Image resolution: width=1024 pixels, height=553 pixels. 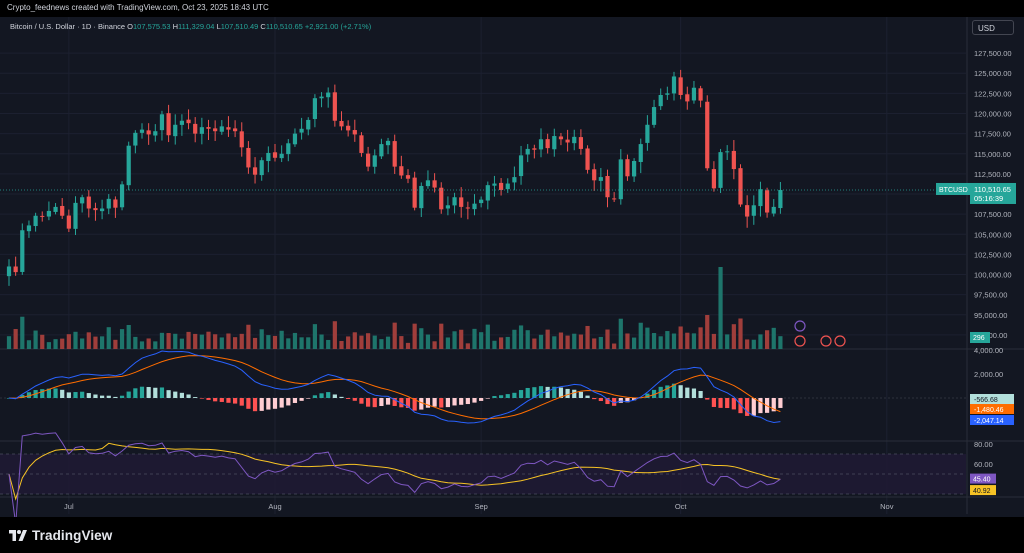 What do you see at coordinates (175, 26) in the screenshot?
I see `high-label: H` at bounding box center [175, 26].